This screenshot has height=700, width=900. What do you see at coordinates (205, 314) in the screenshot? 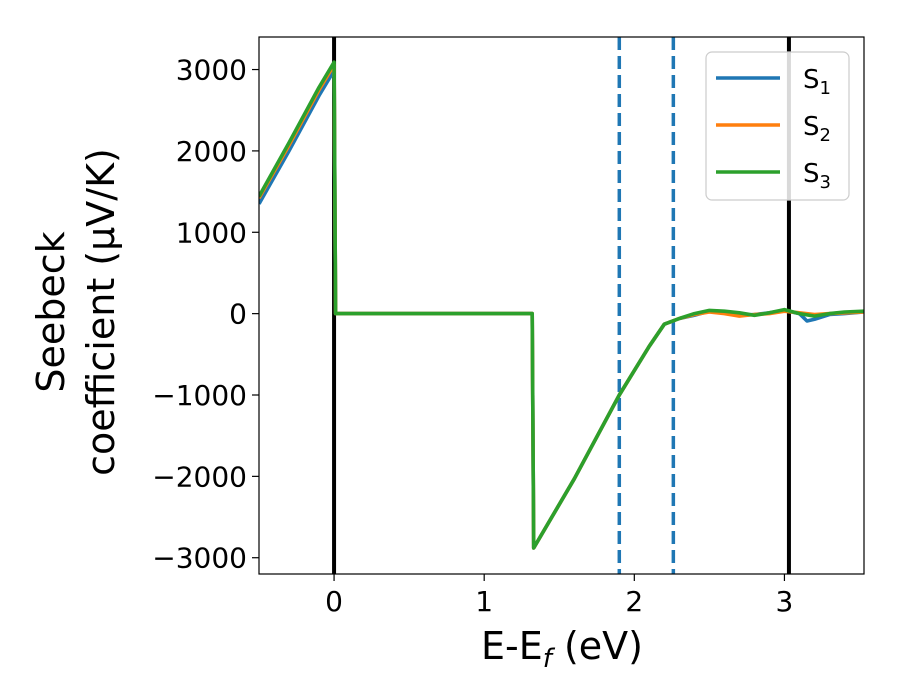
I see `y-axis-ticks: 3000 2000 1000 0 −1000 −2000 −3000` at bounding box center [205, 314].